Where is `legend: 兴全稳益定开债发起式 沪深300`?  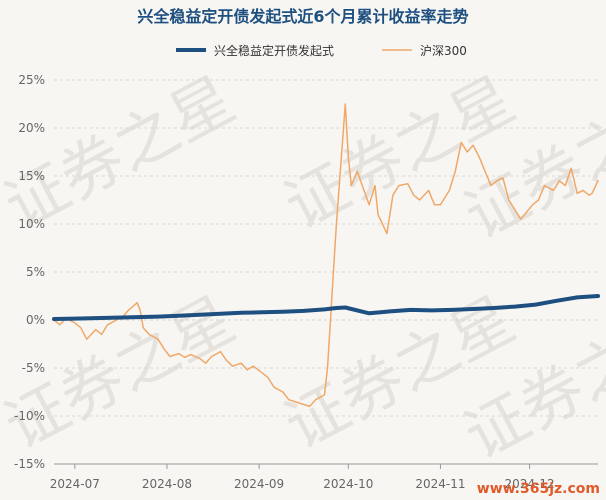
legend: 兴全稳益定开债发起式 沪深300 is located at coordinates (321, 50).